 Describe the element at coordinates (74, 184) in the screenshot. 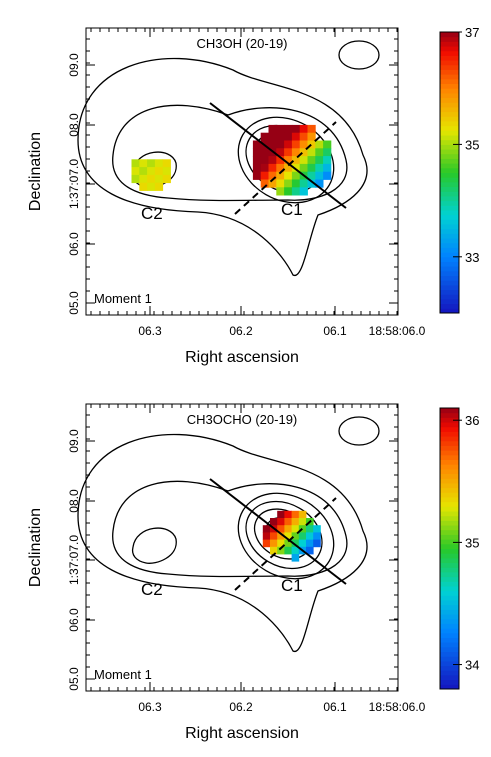

I see `y-tick-label: 1:37:07.0` at that location.